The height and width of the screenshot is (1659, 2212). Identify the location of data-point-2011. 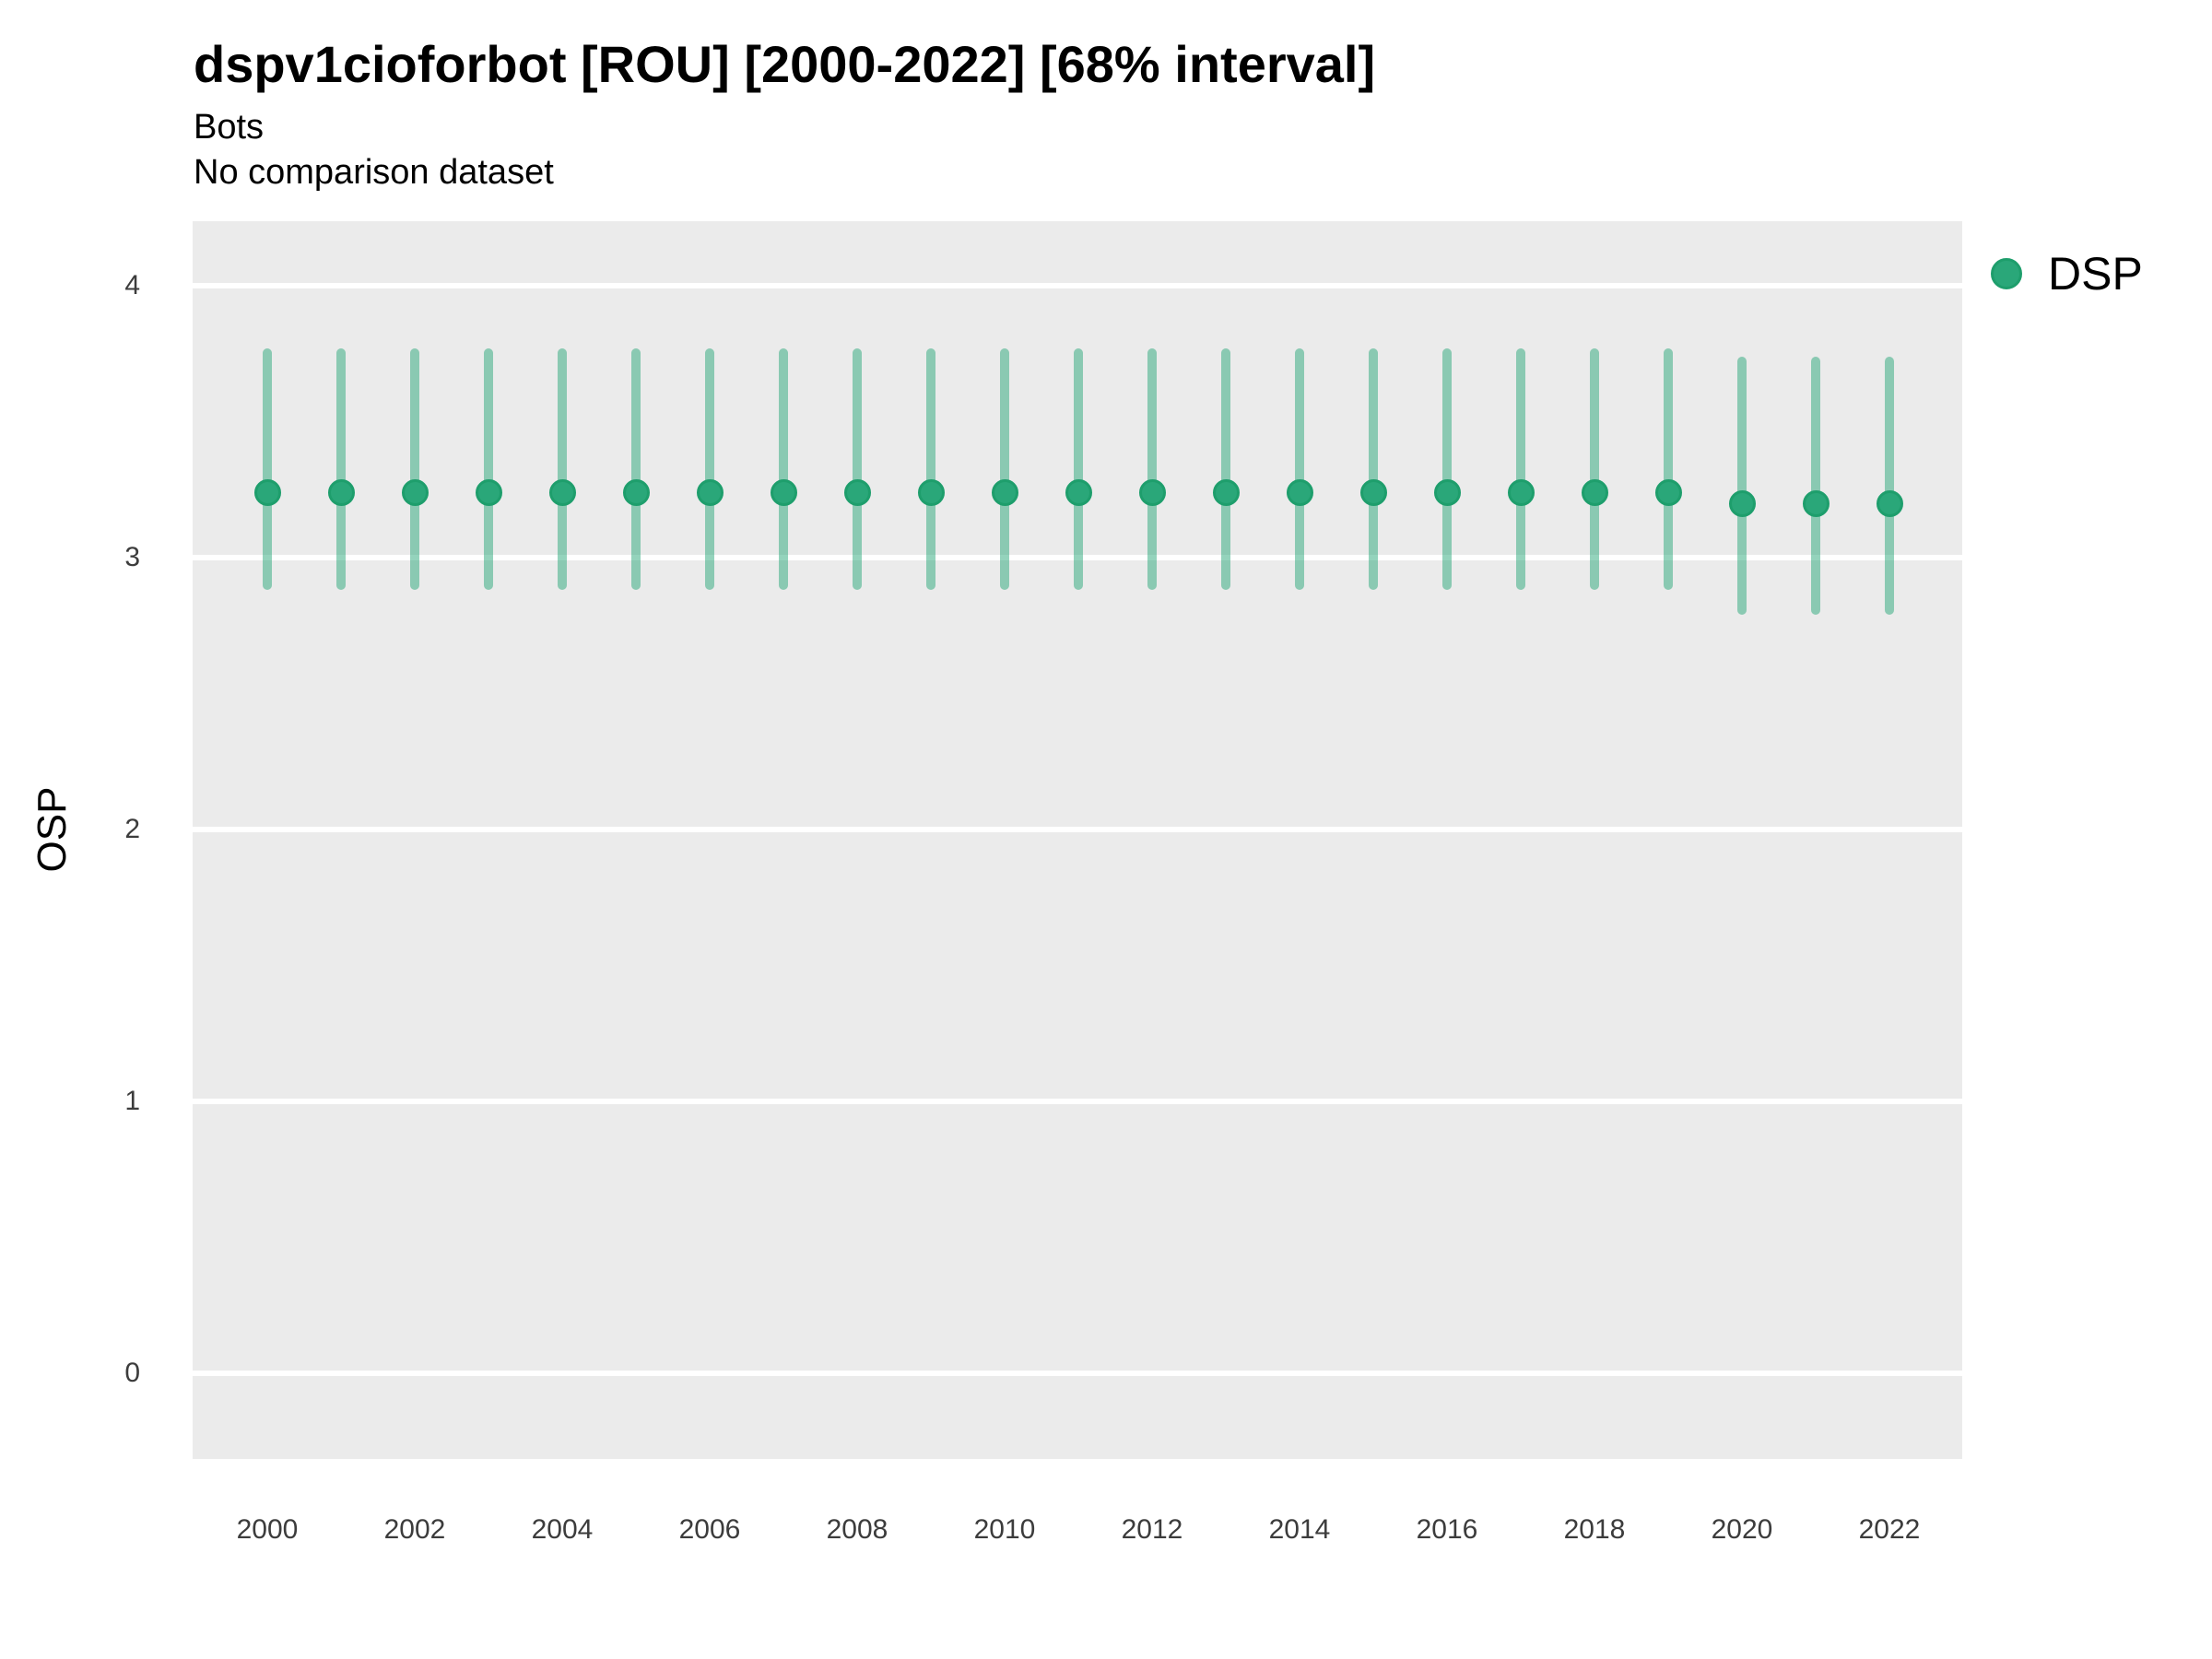
(1078, 492).